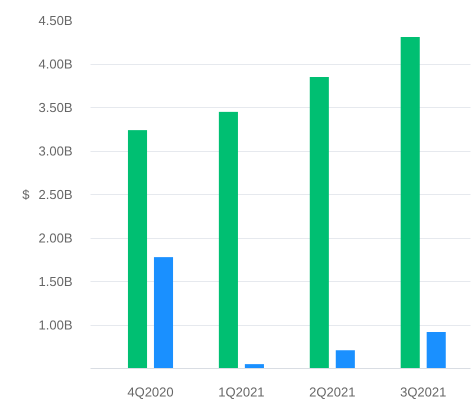 This screenshot has height=402, width=473. I want to click on y-tick-label: 1.50B, so click(55, 281).